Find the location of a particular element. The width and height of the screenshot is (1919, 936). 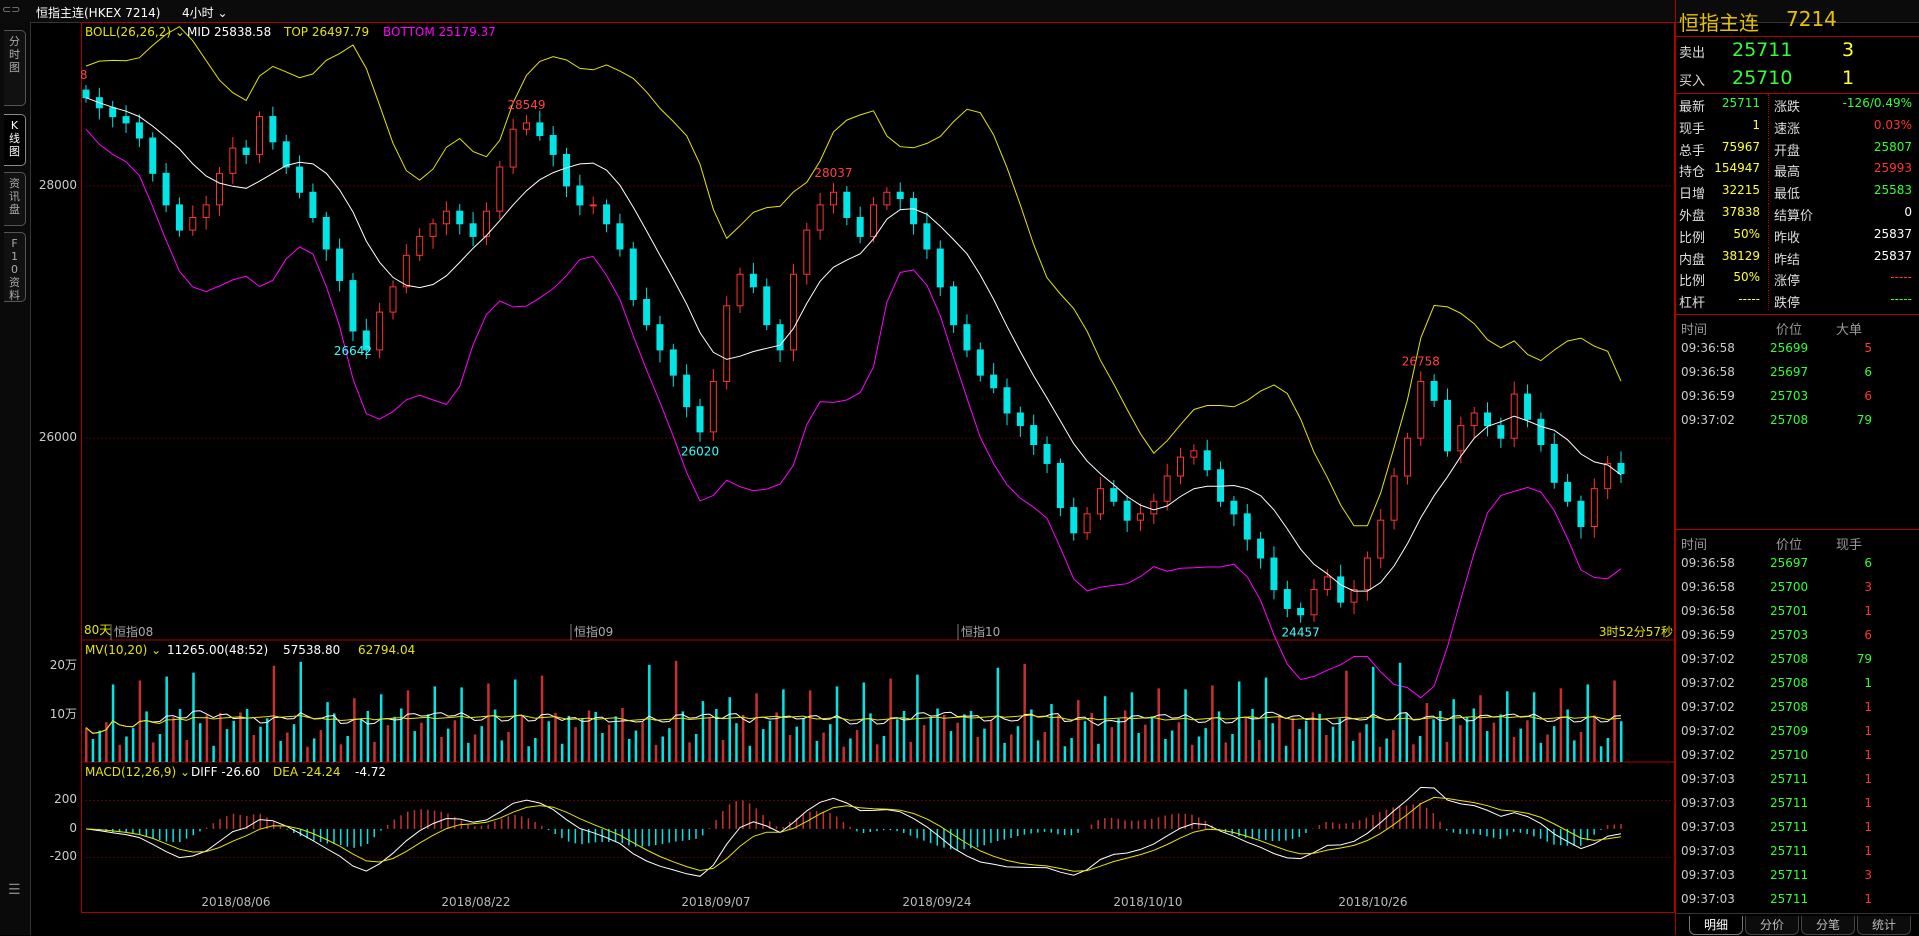

bottom-tab-2: 分笔 is located at coordinates (1828, 925).